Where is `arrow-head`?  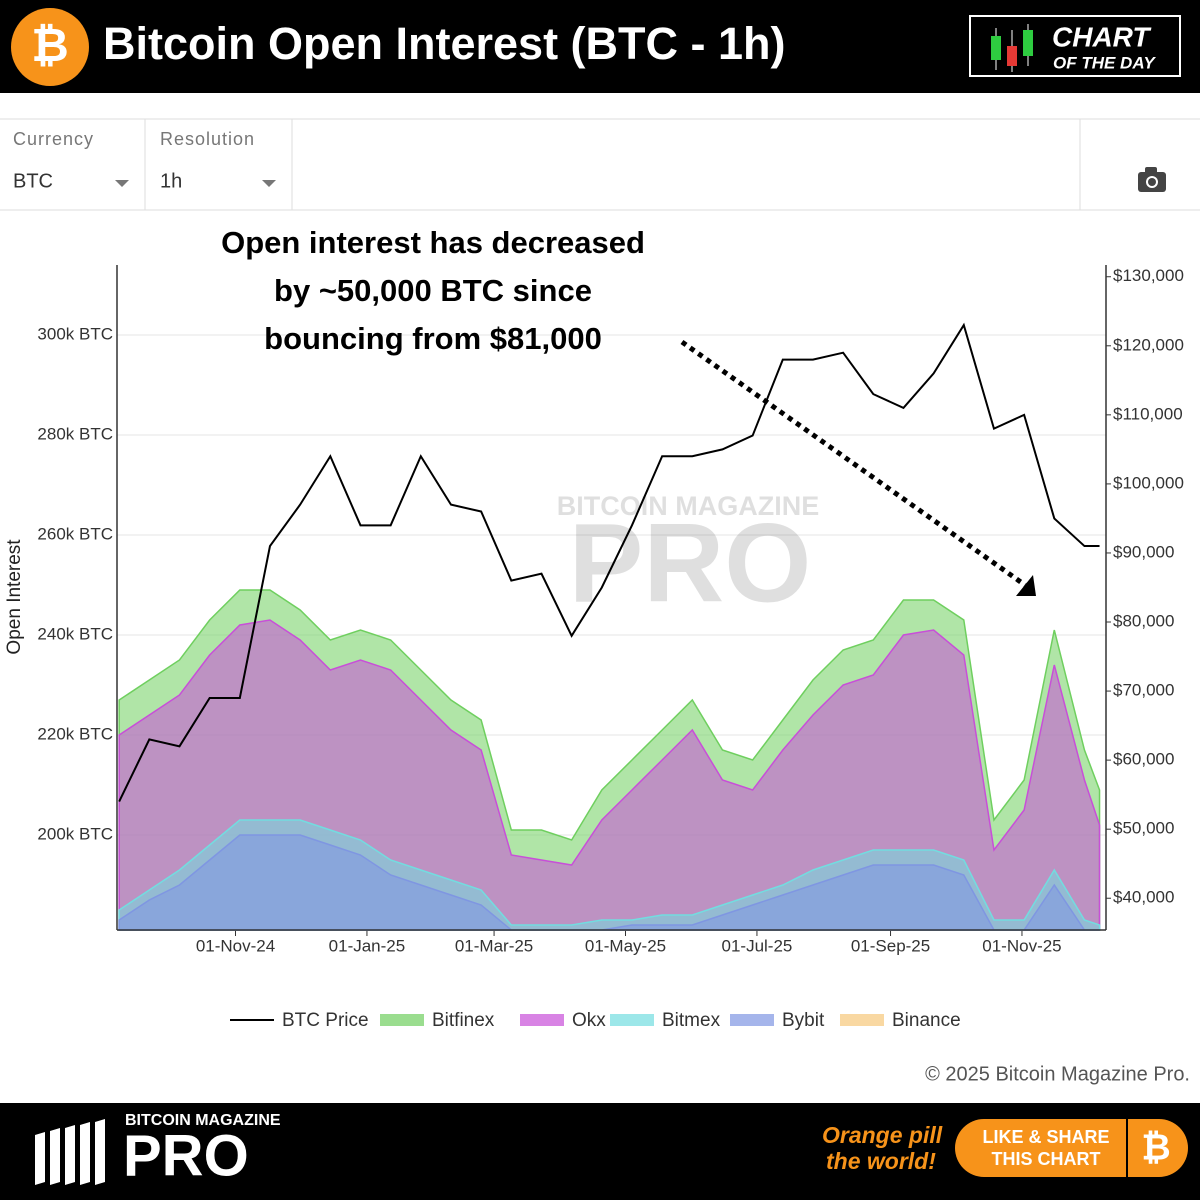
arrow-head is located at coordinates (1026, 585).